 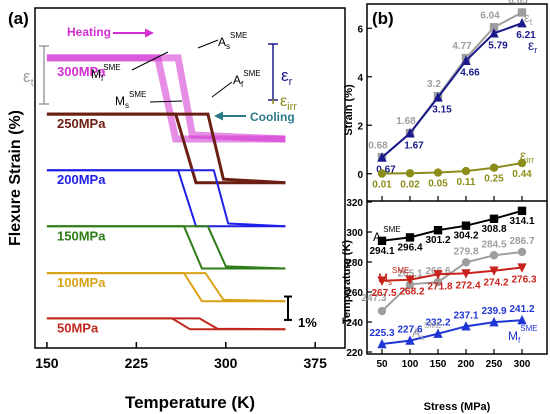 What do you see at coordinates (465, 236) in the screenshot?
I see `data-label: 304.2` at bounding box center [465, 236].